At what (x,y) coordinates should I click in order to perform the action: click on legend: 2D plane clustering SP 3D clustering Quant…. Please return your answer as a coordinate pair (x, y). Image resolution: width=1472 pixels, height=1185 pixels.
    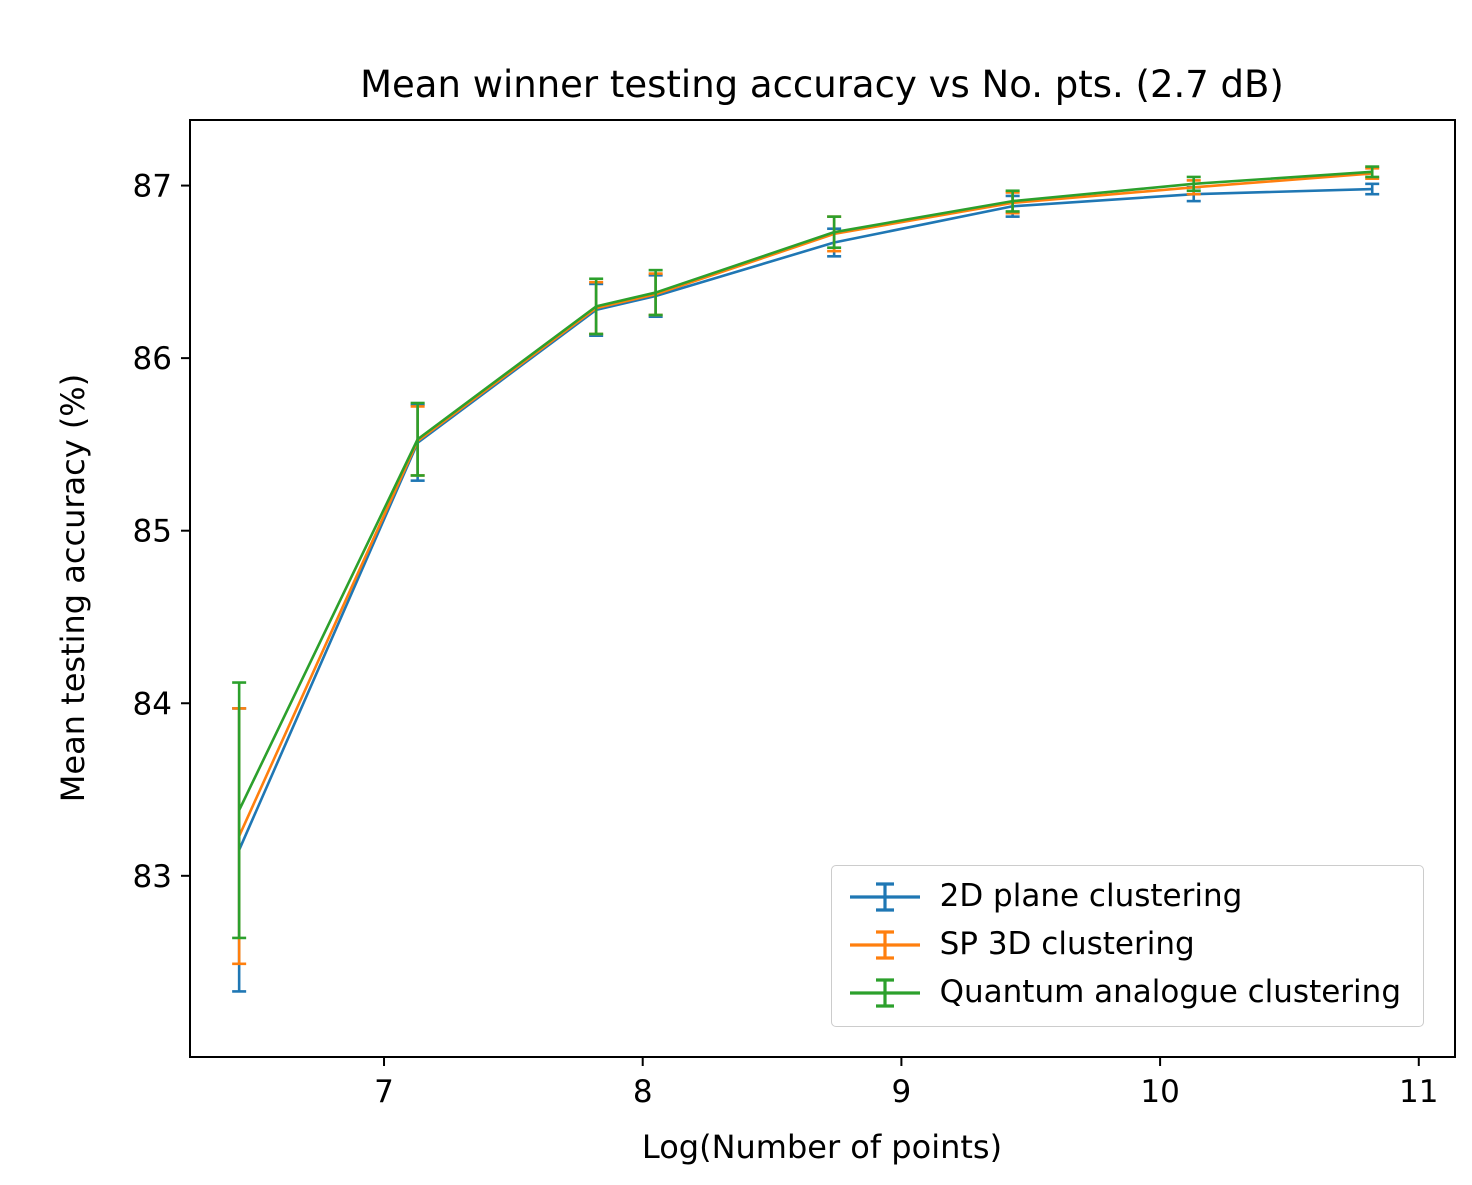
    Looking at the image, I should click on (1127, 946).